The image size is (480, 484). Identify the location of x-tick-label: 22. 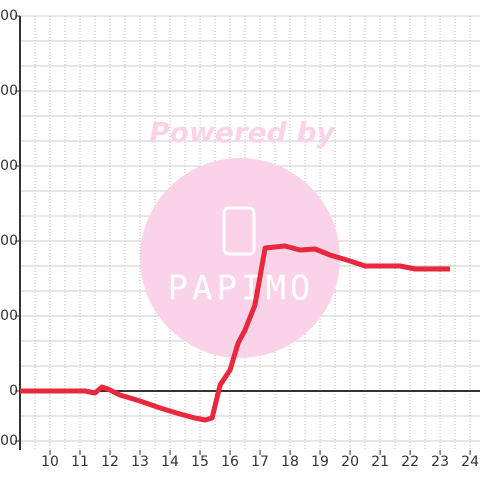
(410, 462).